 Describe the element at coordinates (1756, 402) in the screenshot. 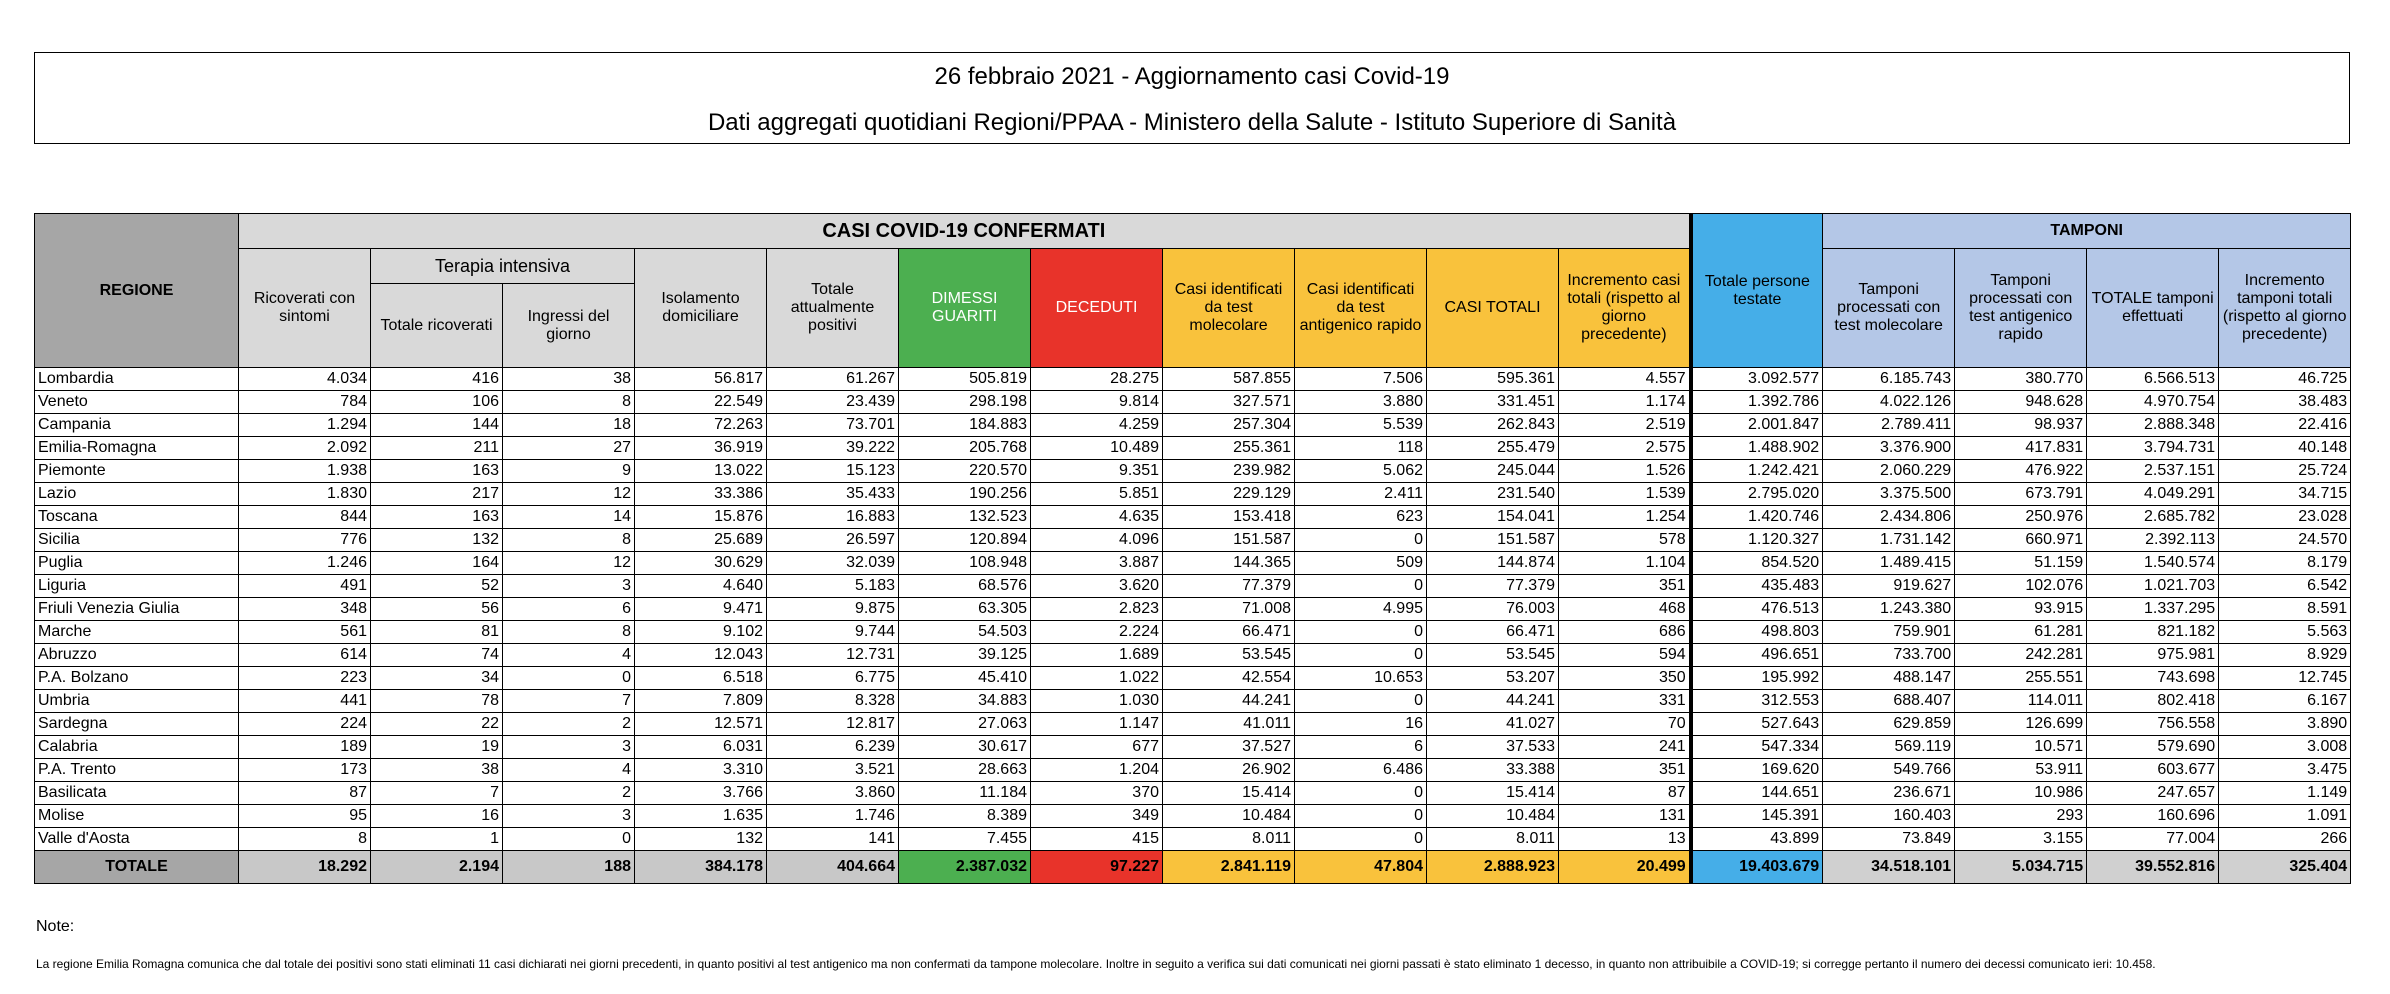

I see `cell-value: 1.392.786` at that location.